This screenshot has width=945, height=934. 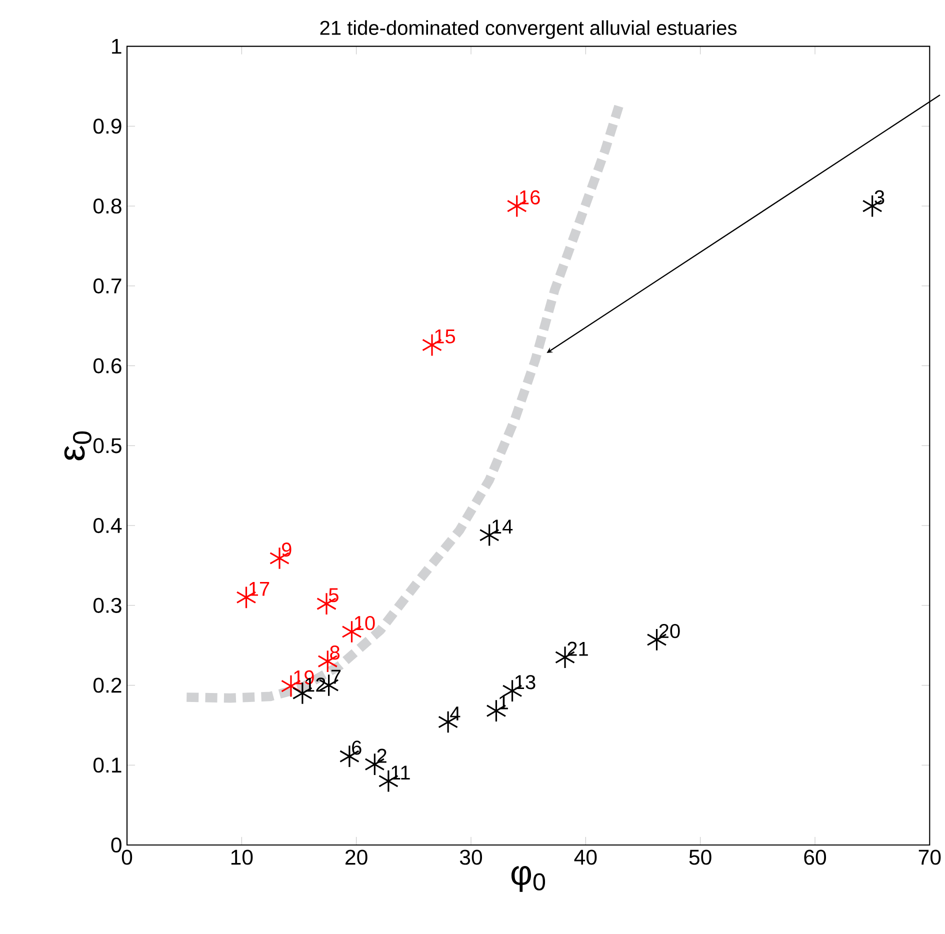 What do you see at coordinates (117, 46) in the screenshot?
I see `y-tick-label: 1` at bounding box center [117, 46].